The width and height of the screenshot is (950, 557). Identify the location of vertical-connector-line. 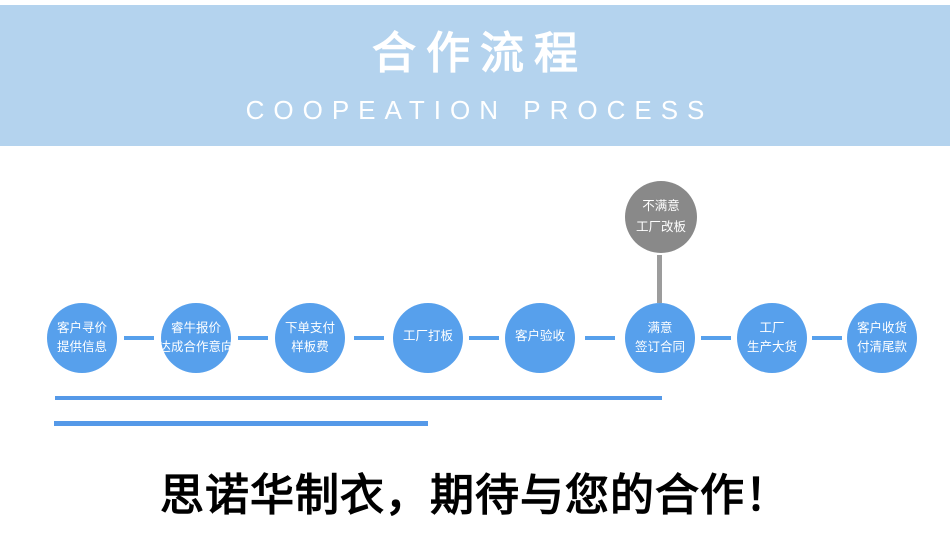
(659, 279).